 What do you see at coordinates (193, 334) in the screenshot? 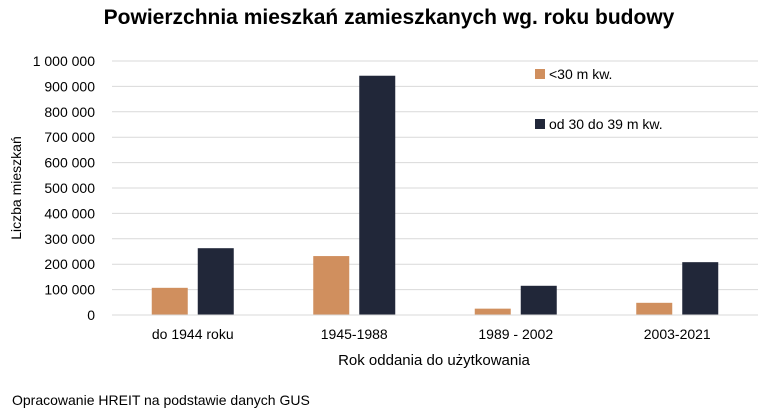
I see `x-tick-label: do 1944 roku` at bounding box center [193, 334].